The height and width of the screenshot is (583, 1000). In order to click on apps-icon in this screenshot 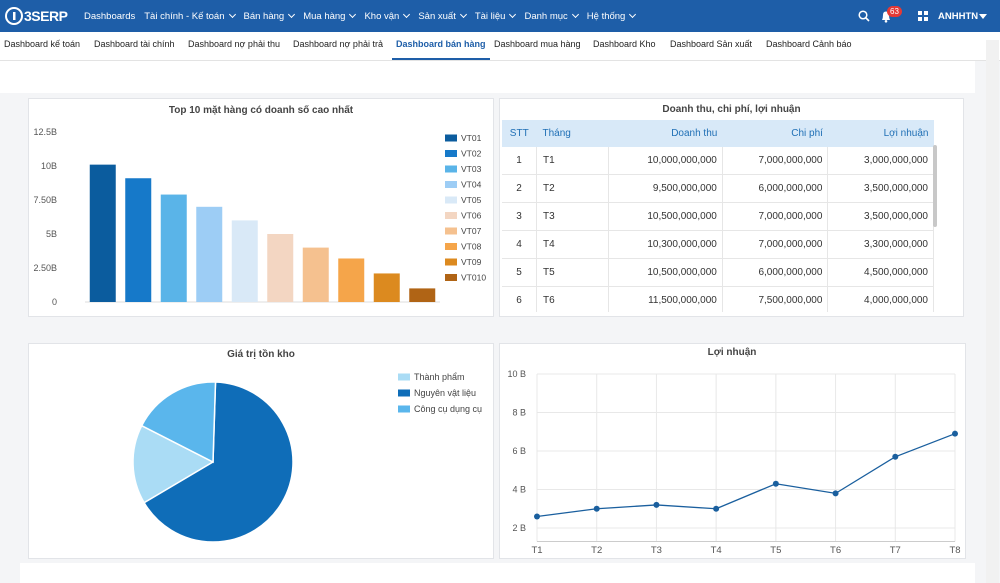, I will do `click(923, 16)`.